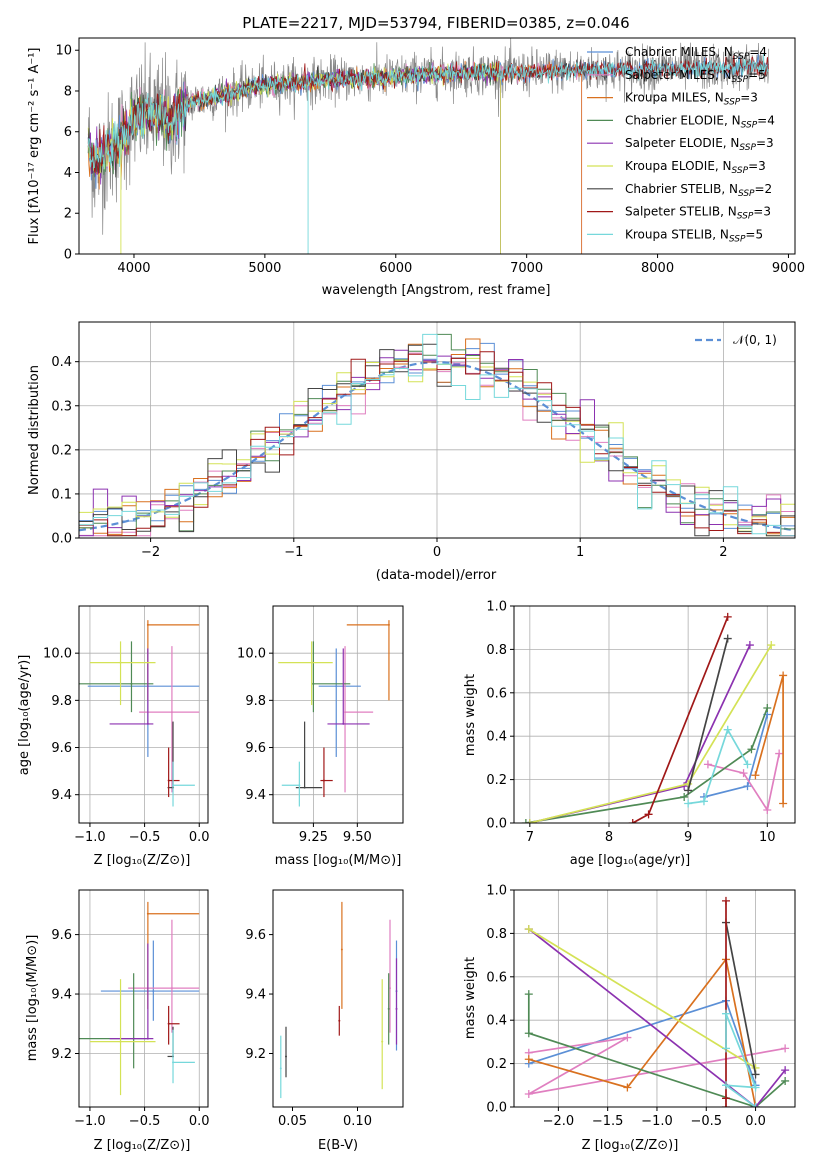  What do you see at coordinates (357, 1121) in the screenshot?
I see `x-tick-label: 0.10` at bounding box center [357, 1121].